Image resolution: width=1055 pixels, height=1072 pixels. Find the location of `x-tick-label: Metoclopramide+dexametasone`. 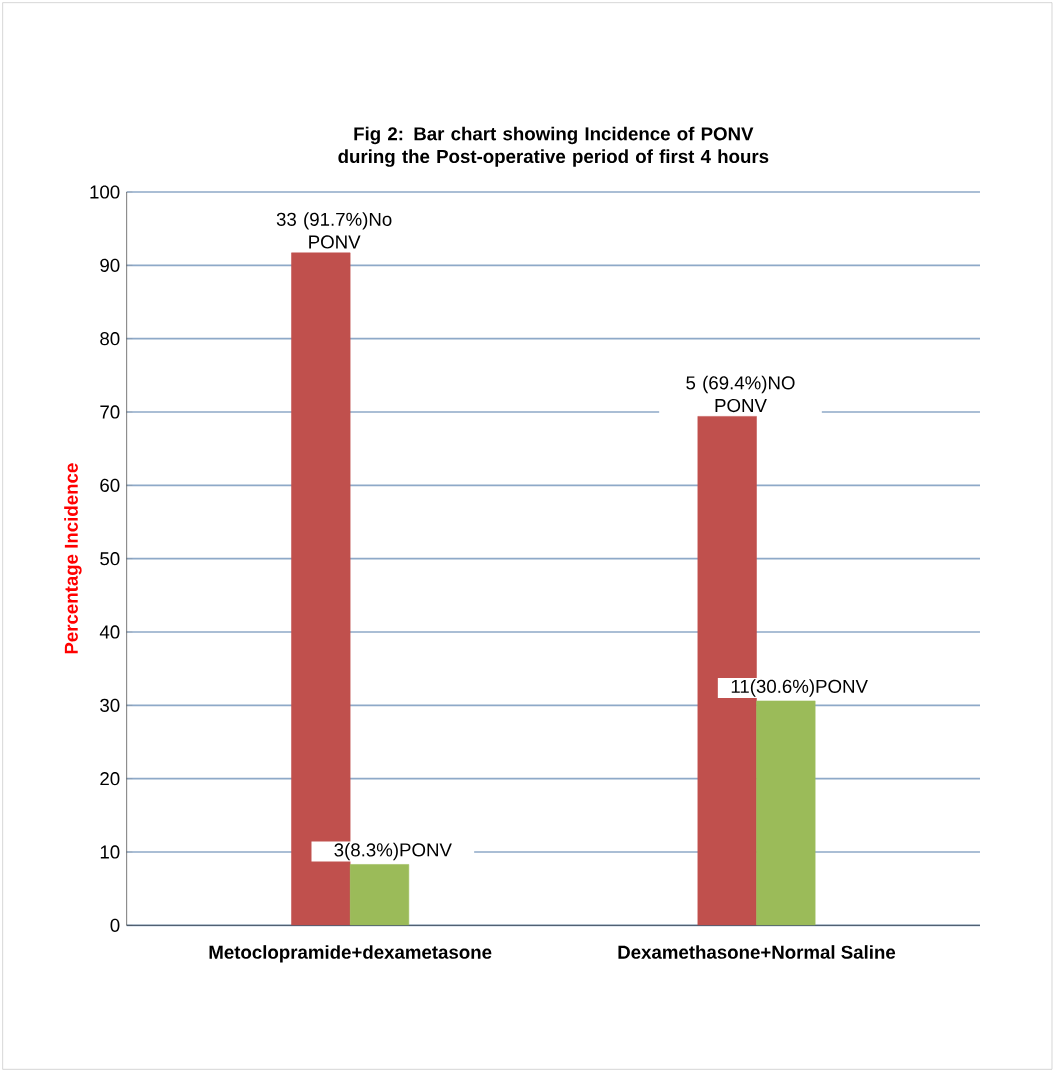

x-tick-label: Metoclopramide+dexametasone is located at coordinates (350, 954).